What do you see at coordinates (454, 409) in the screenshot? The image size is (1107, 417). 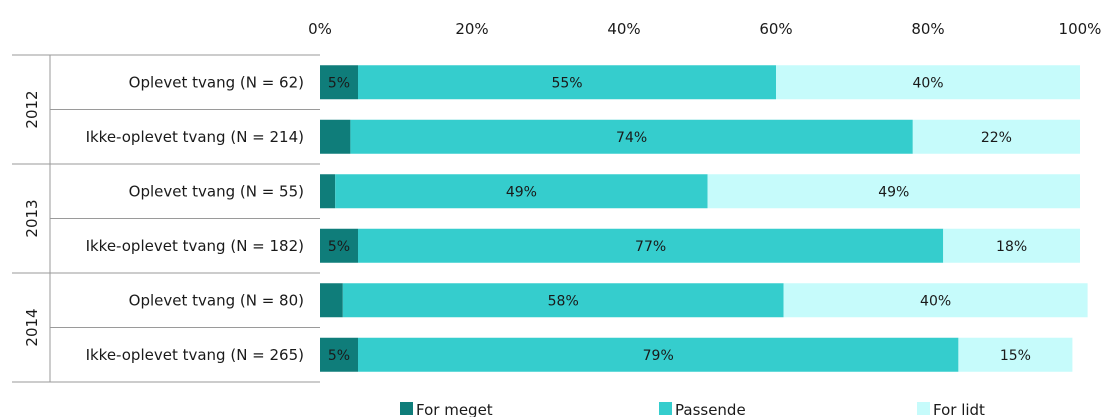 I see `legend-label: For meget` at bounding box center [454, 409].